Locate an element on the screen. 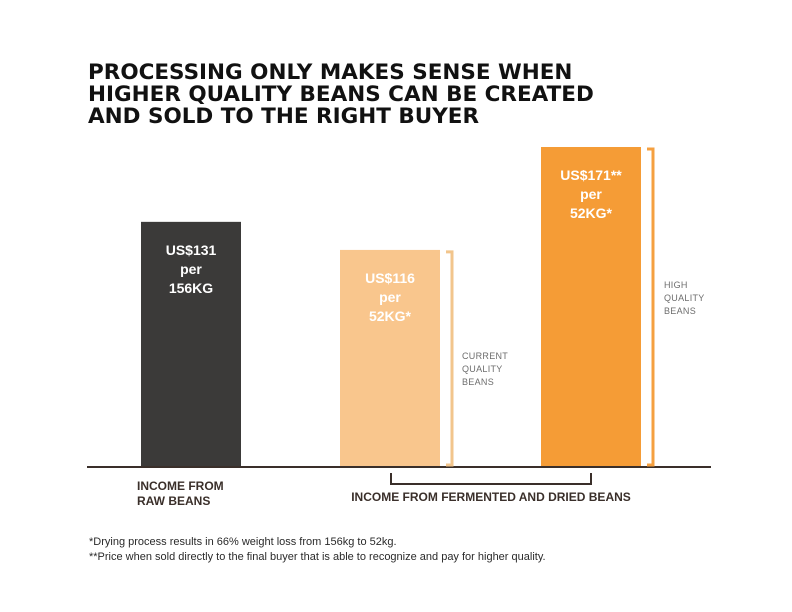  category-label-raw-line-2: RAW BEANS is located at coordinates (173, 501).